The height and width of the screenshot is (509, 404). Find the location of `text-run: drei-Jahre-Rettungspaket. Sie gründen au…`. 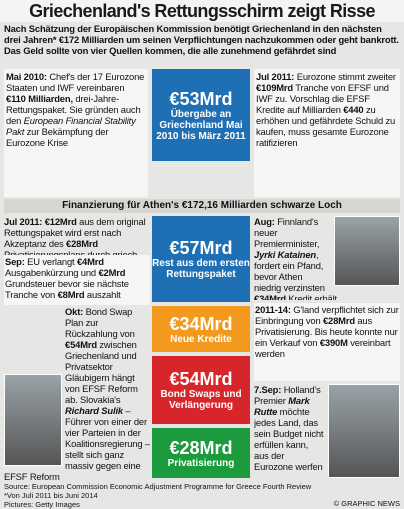

text-run: drei-Jahre-Rettungspaket. Sie gründen au… is located at coordinates (73, 109).